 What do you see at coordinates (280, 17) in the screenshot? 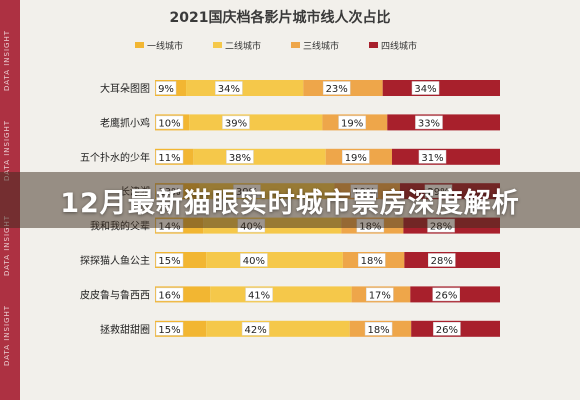
I see `chart-title: 2021国庆档各影片城市线人次占比` at bounding box center [280, 17].